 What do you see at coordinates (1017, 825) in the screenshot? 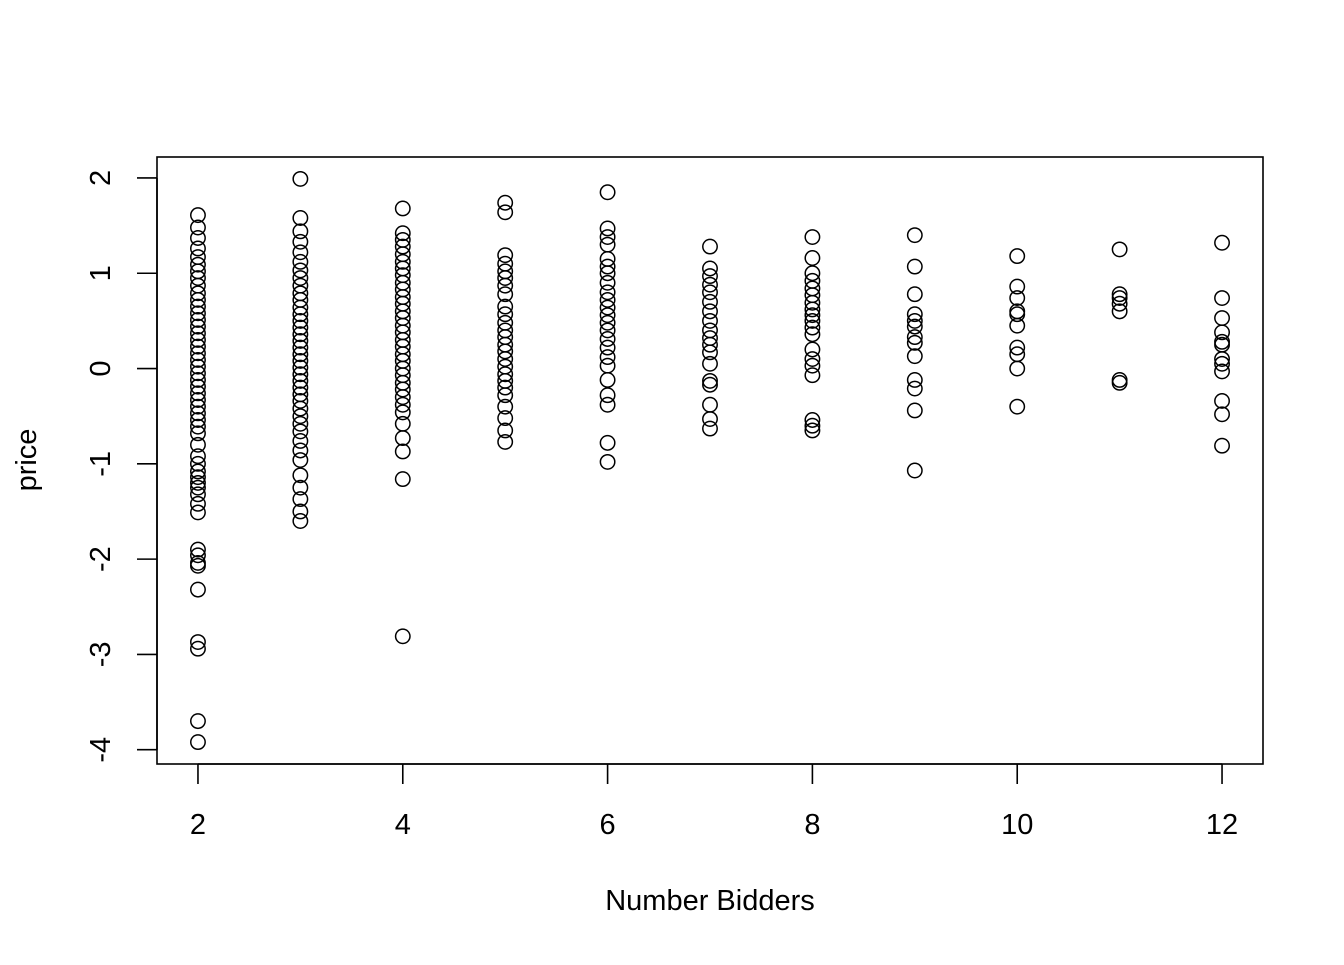
I see `x-tick-label: 10` at bounding box center [1017, 825].